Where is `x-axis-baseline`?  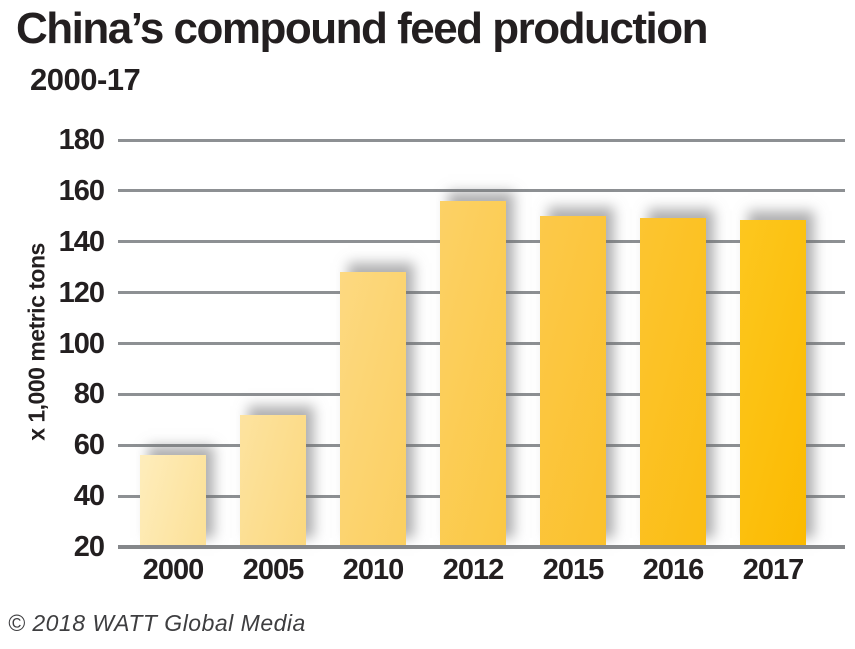 x-axis-baseline is located at coordinates (481, 547).